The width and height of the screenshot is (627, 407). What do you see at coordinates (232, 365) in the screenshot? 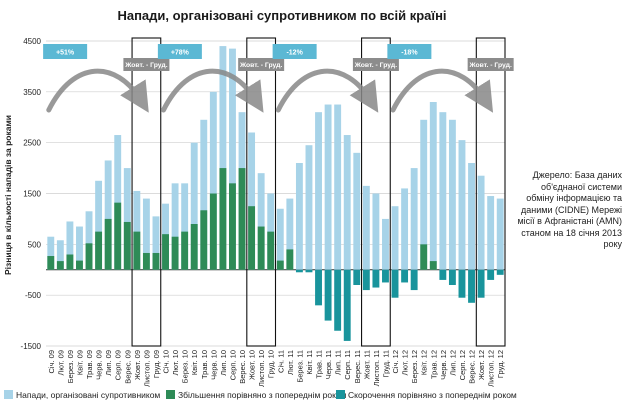
I see `x-tick-label: Серп. 10` at bounding box center [232, 365].